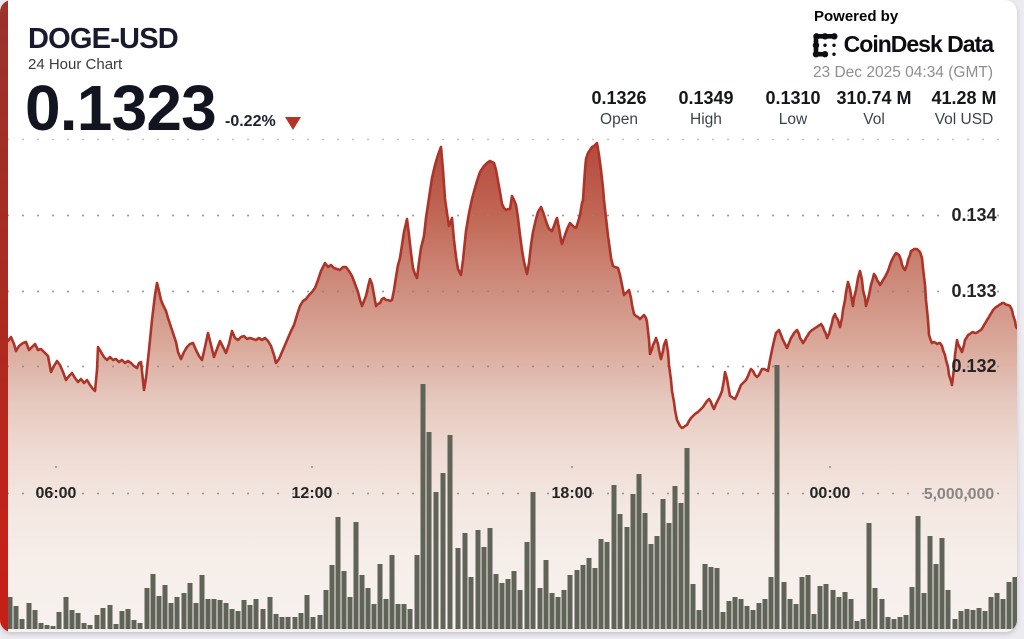 This screenshot has height=639, width=1024. I want to click on svg-text: 06:00, so click(56, 493).